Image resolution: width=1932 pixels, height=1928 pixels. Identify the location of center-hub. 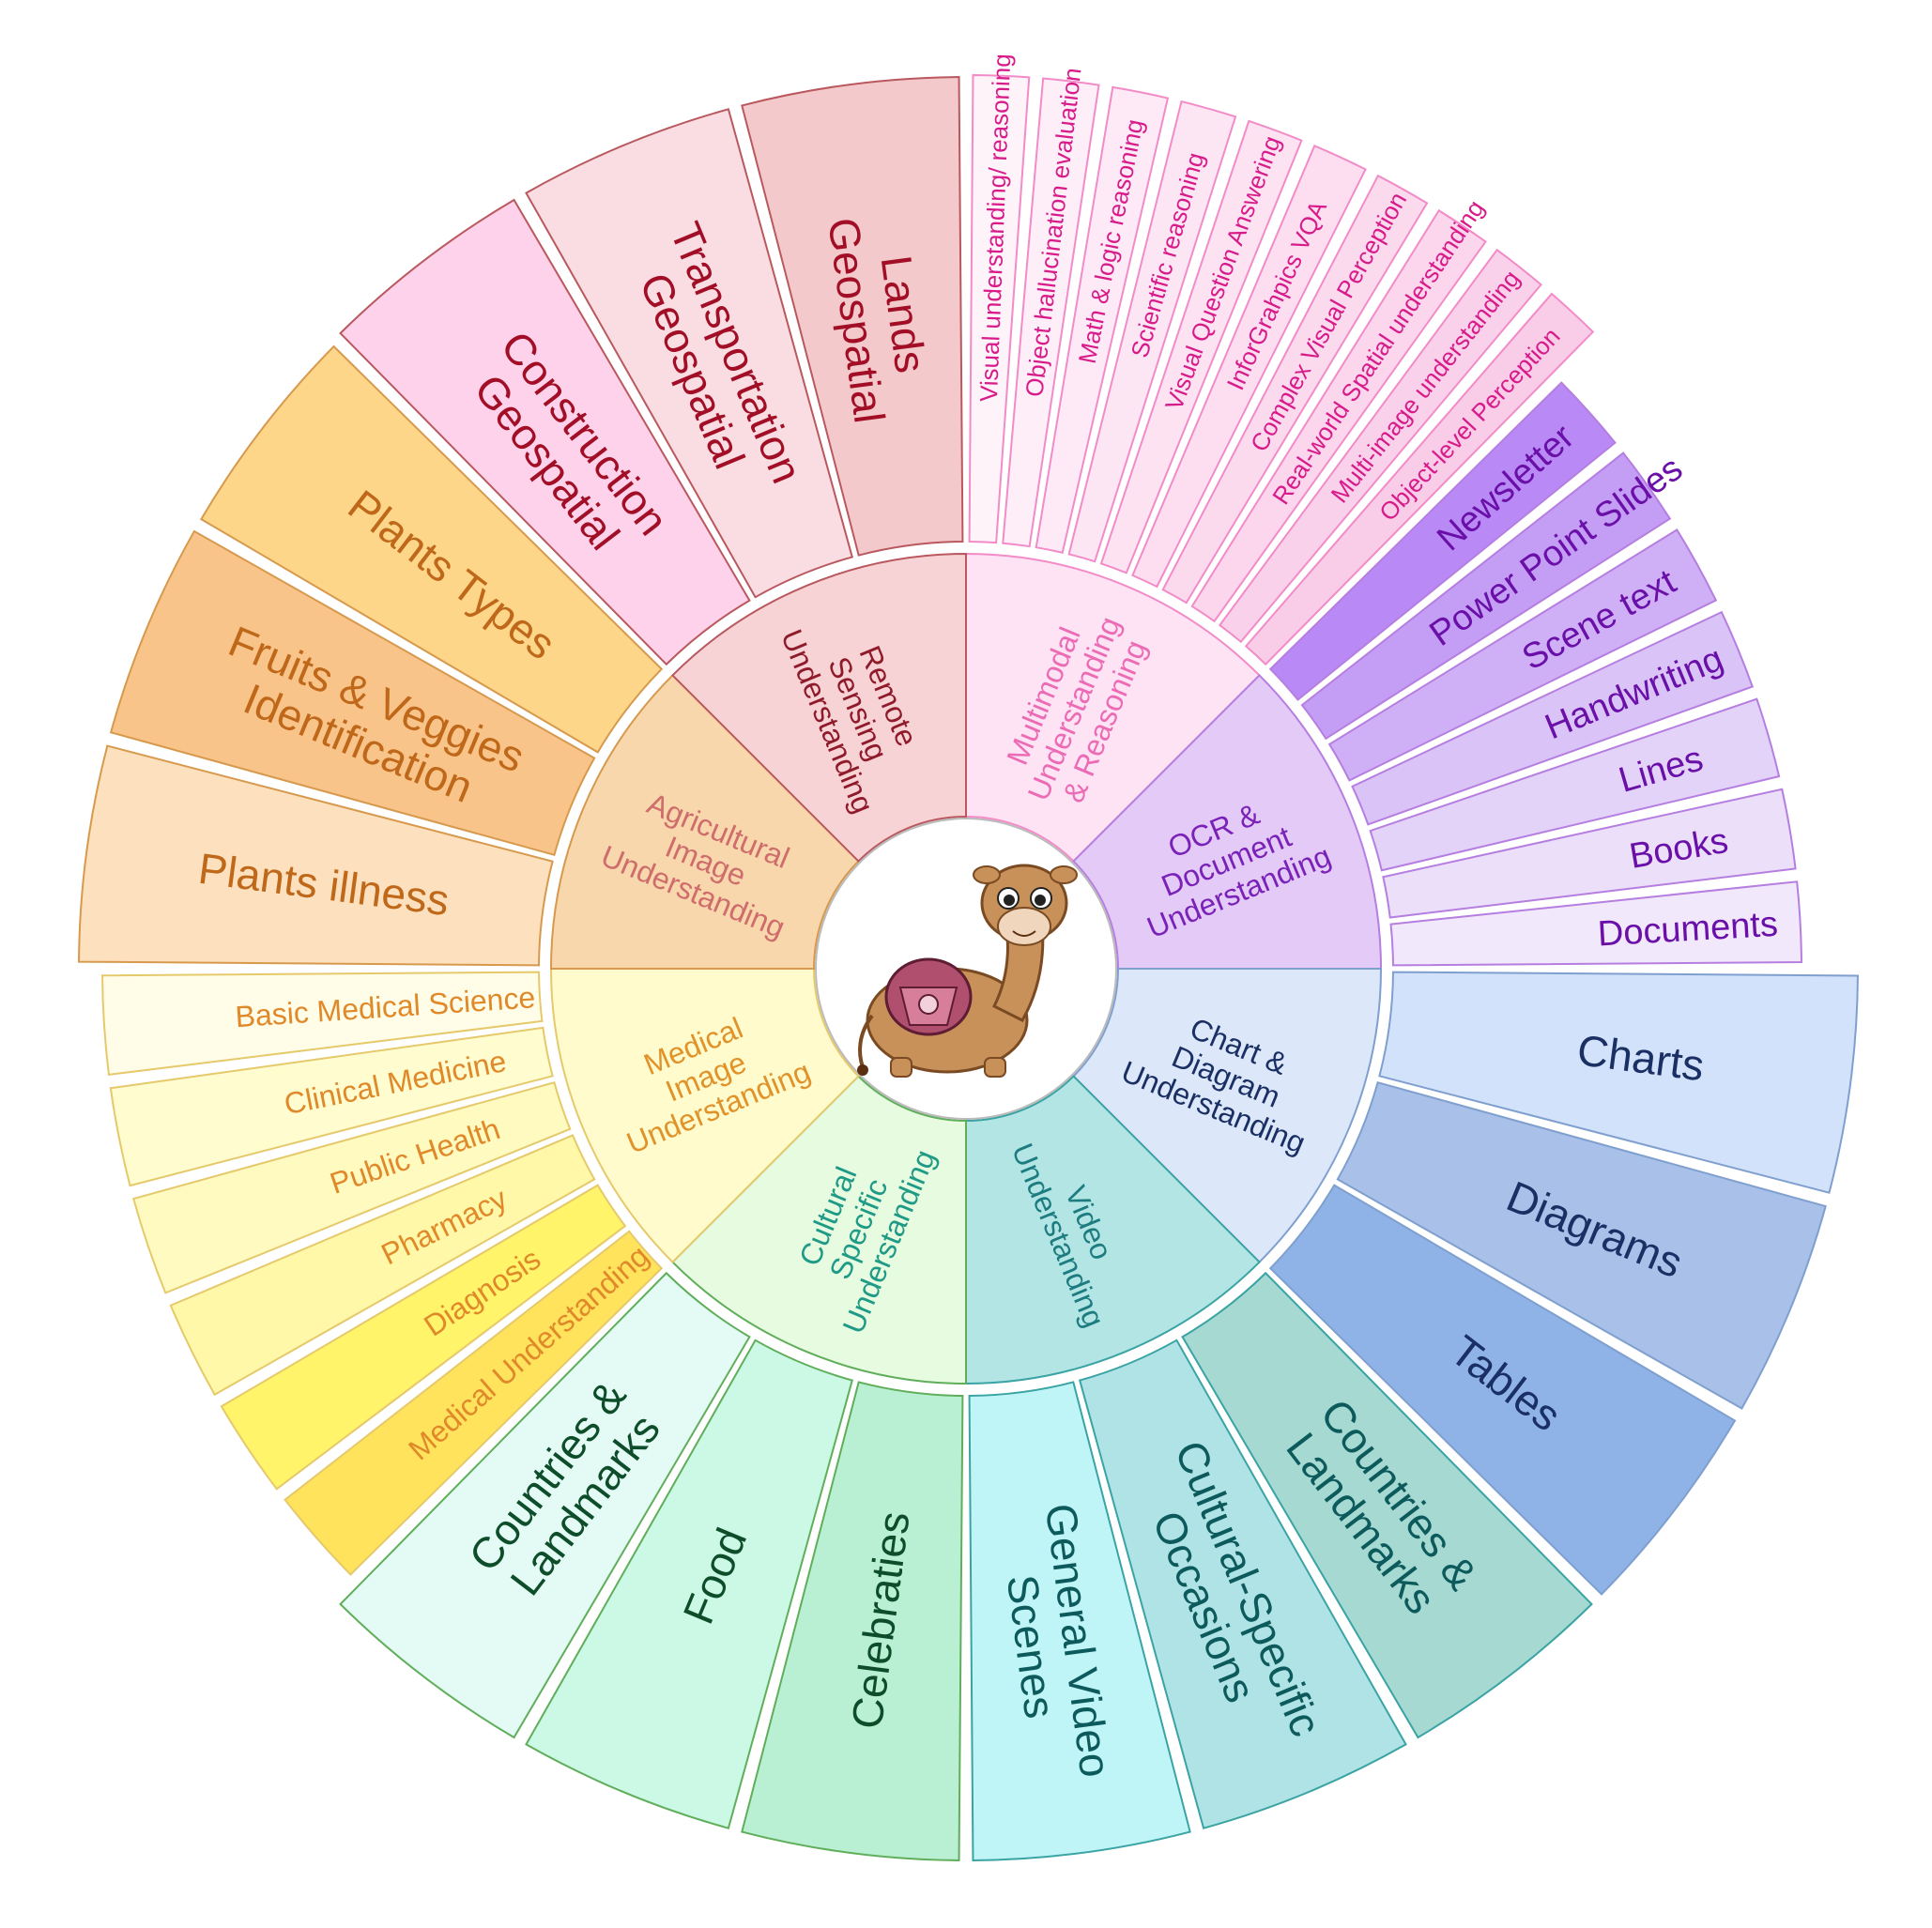
(966, 969).